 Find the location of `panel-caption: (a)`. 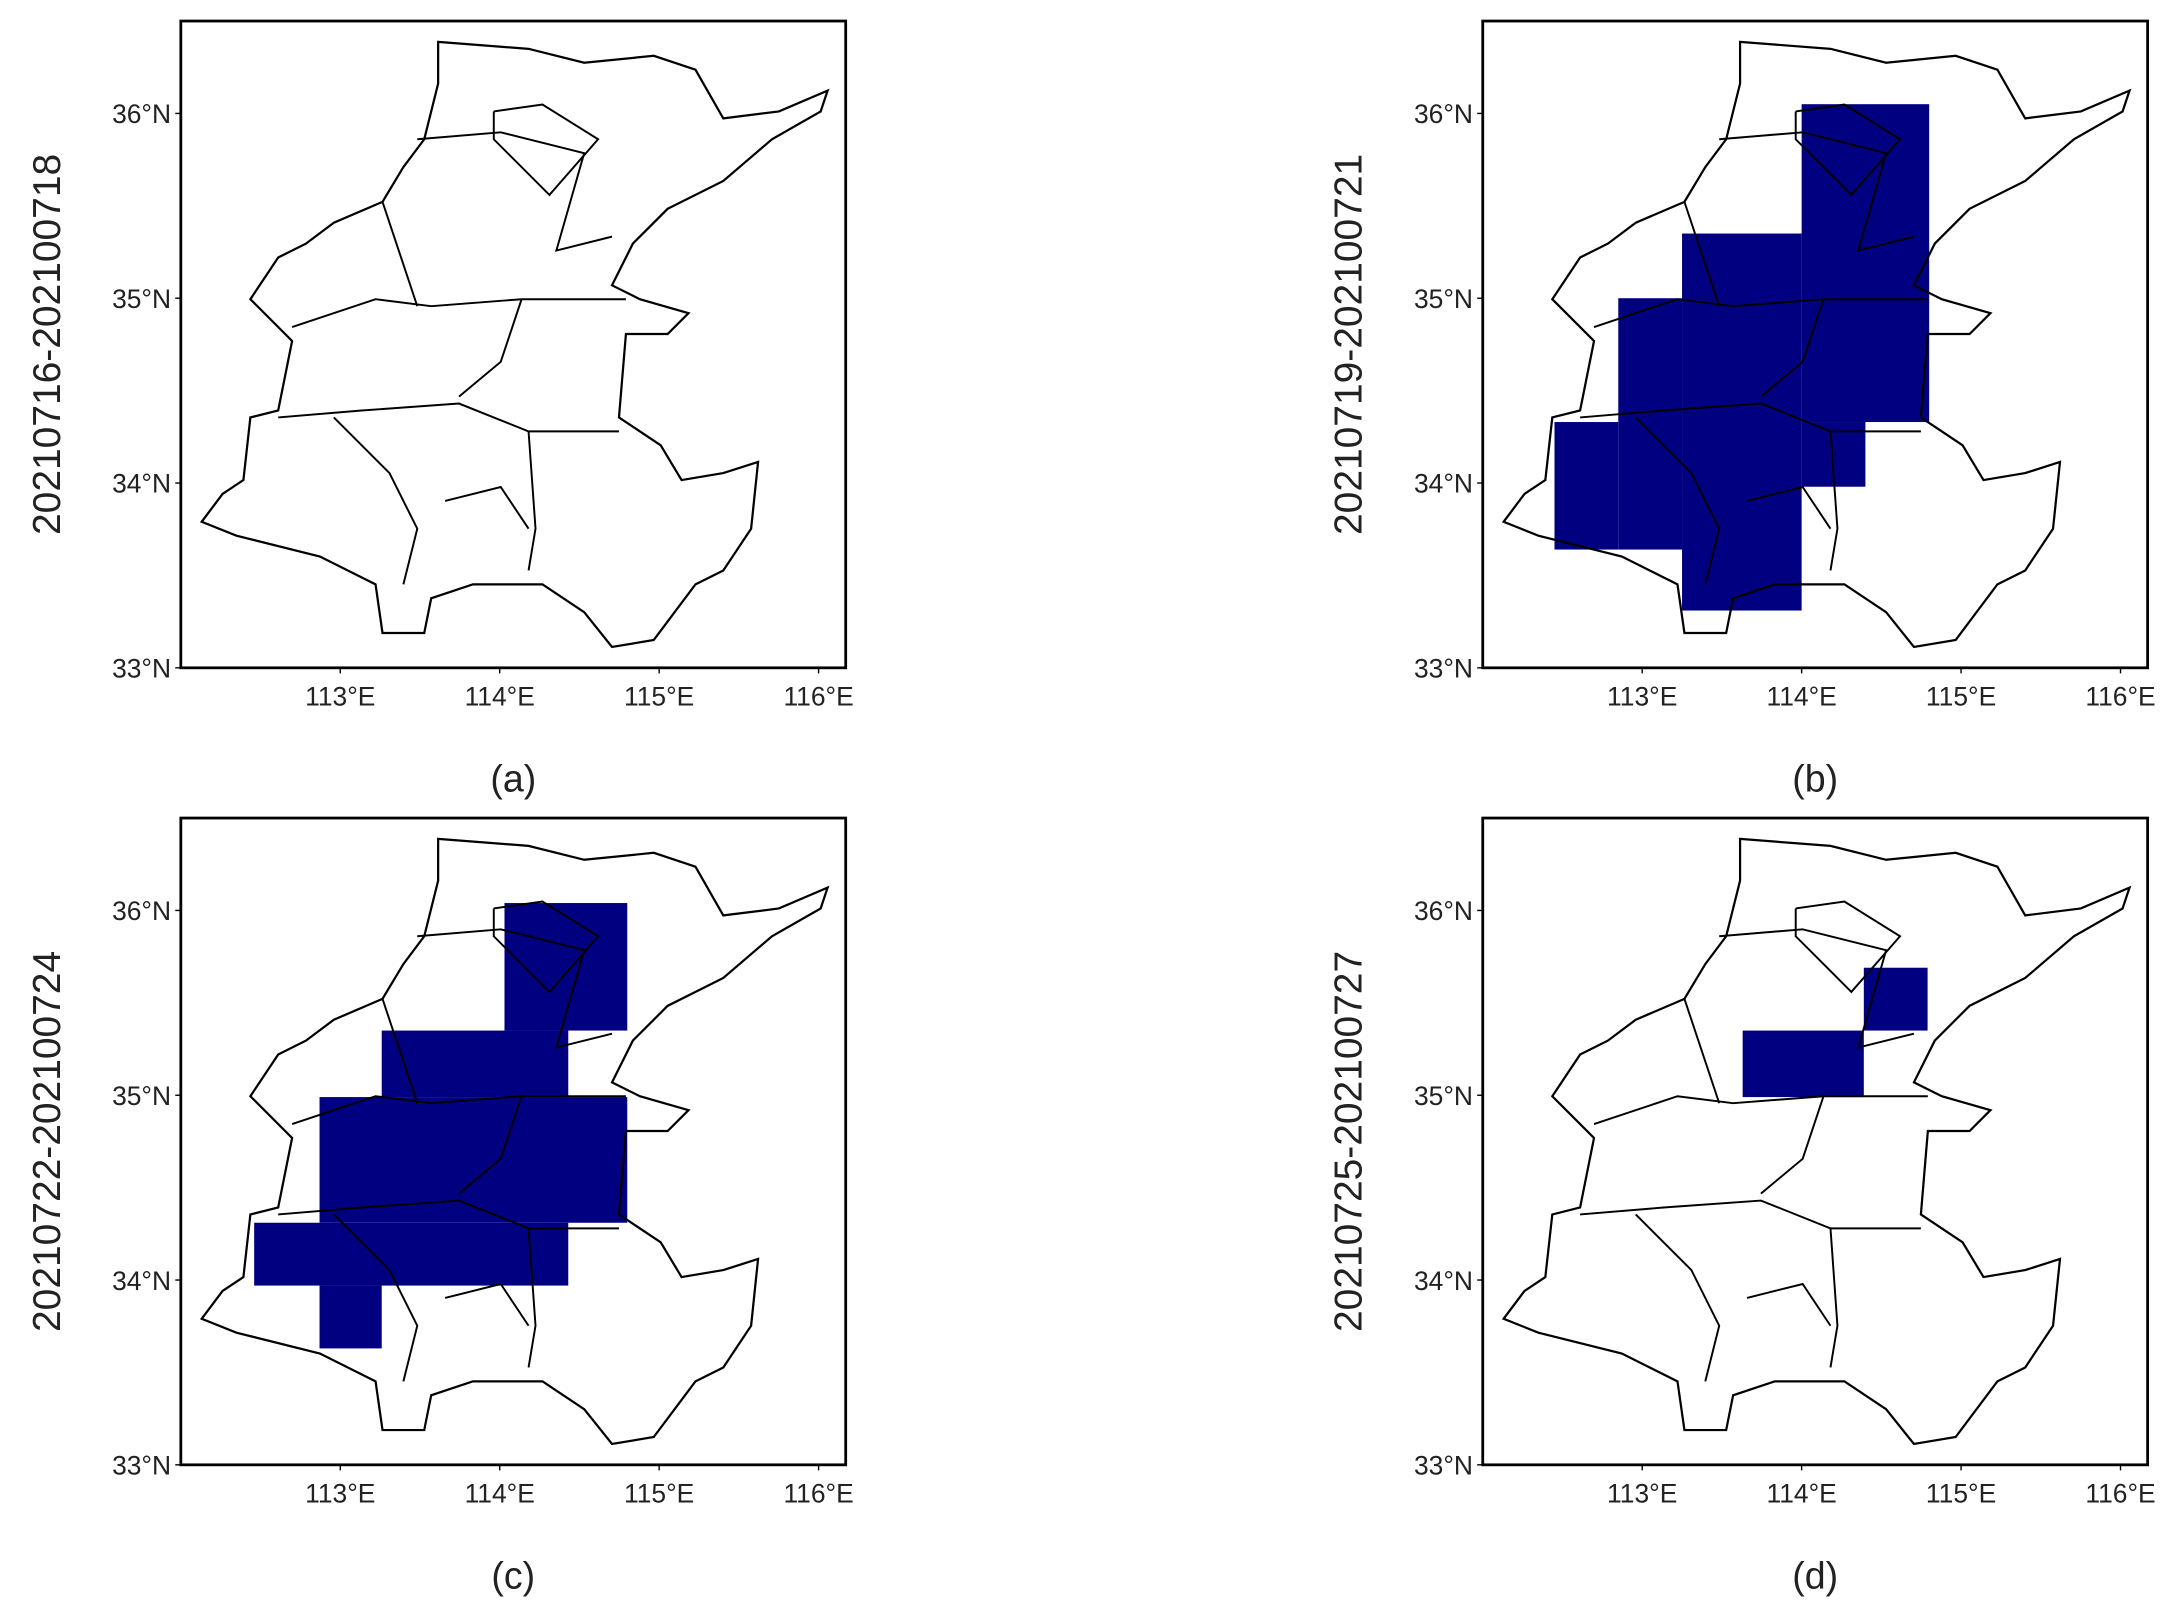

panel-caption: (a) is located at coordinates (513, 779).